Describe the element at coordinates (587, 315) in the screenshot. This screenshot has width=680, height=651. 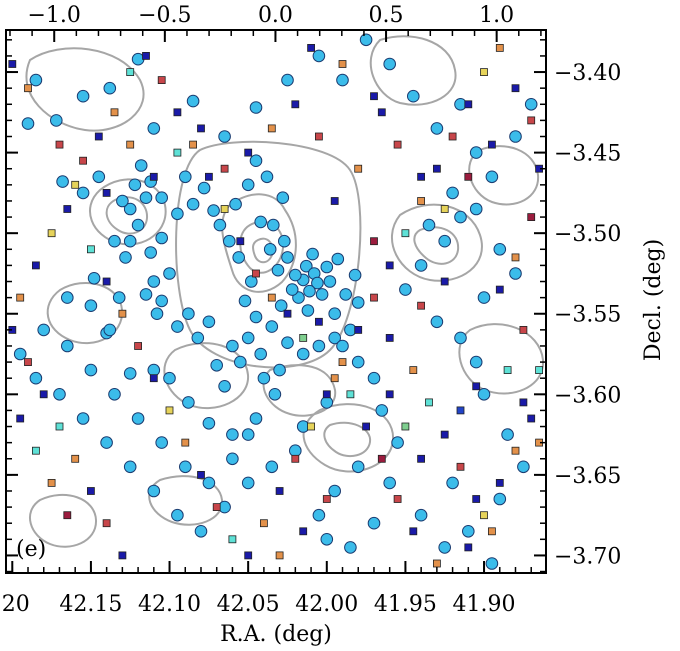
I see `y-tick-label: −3.55` at that location.